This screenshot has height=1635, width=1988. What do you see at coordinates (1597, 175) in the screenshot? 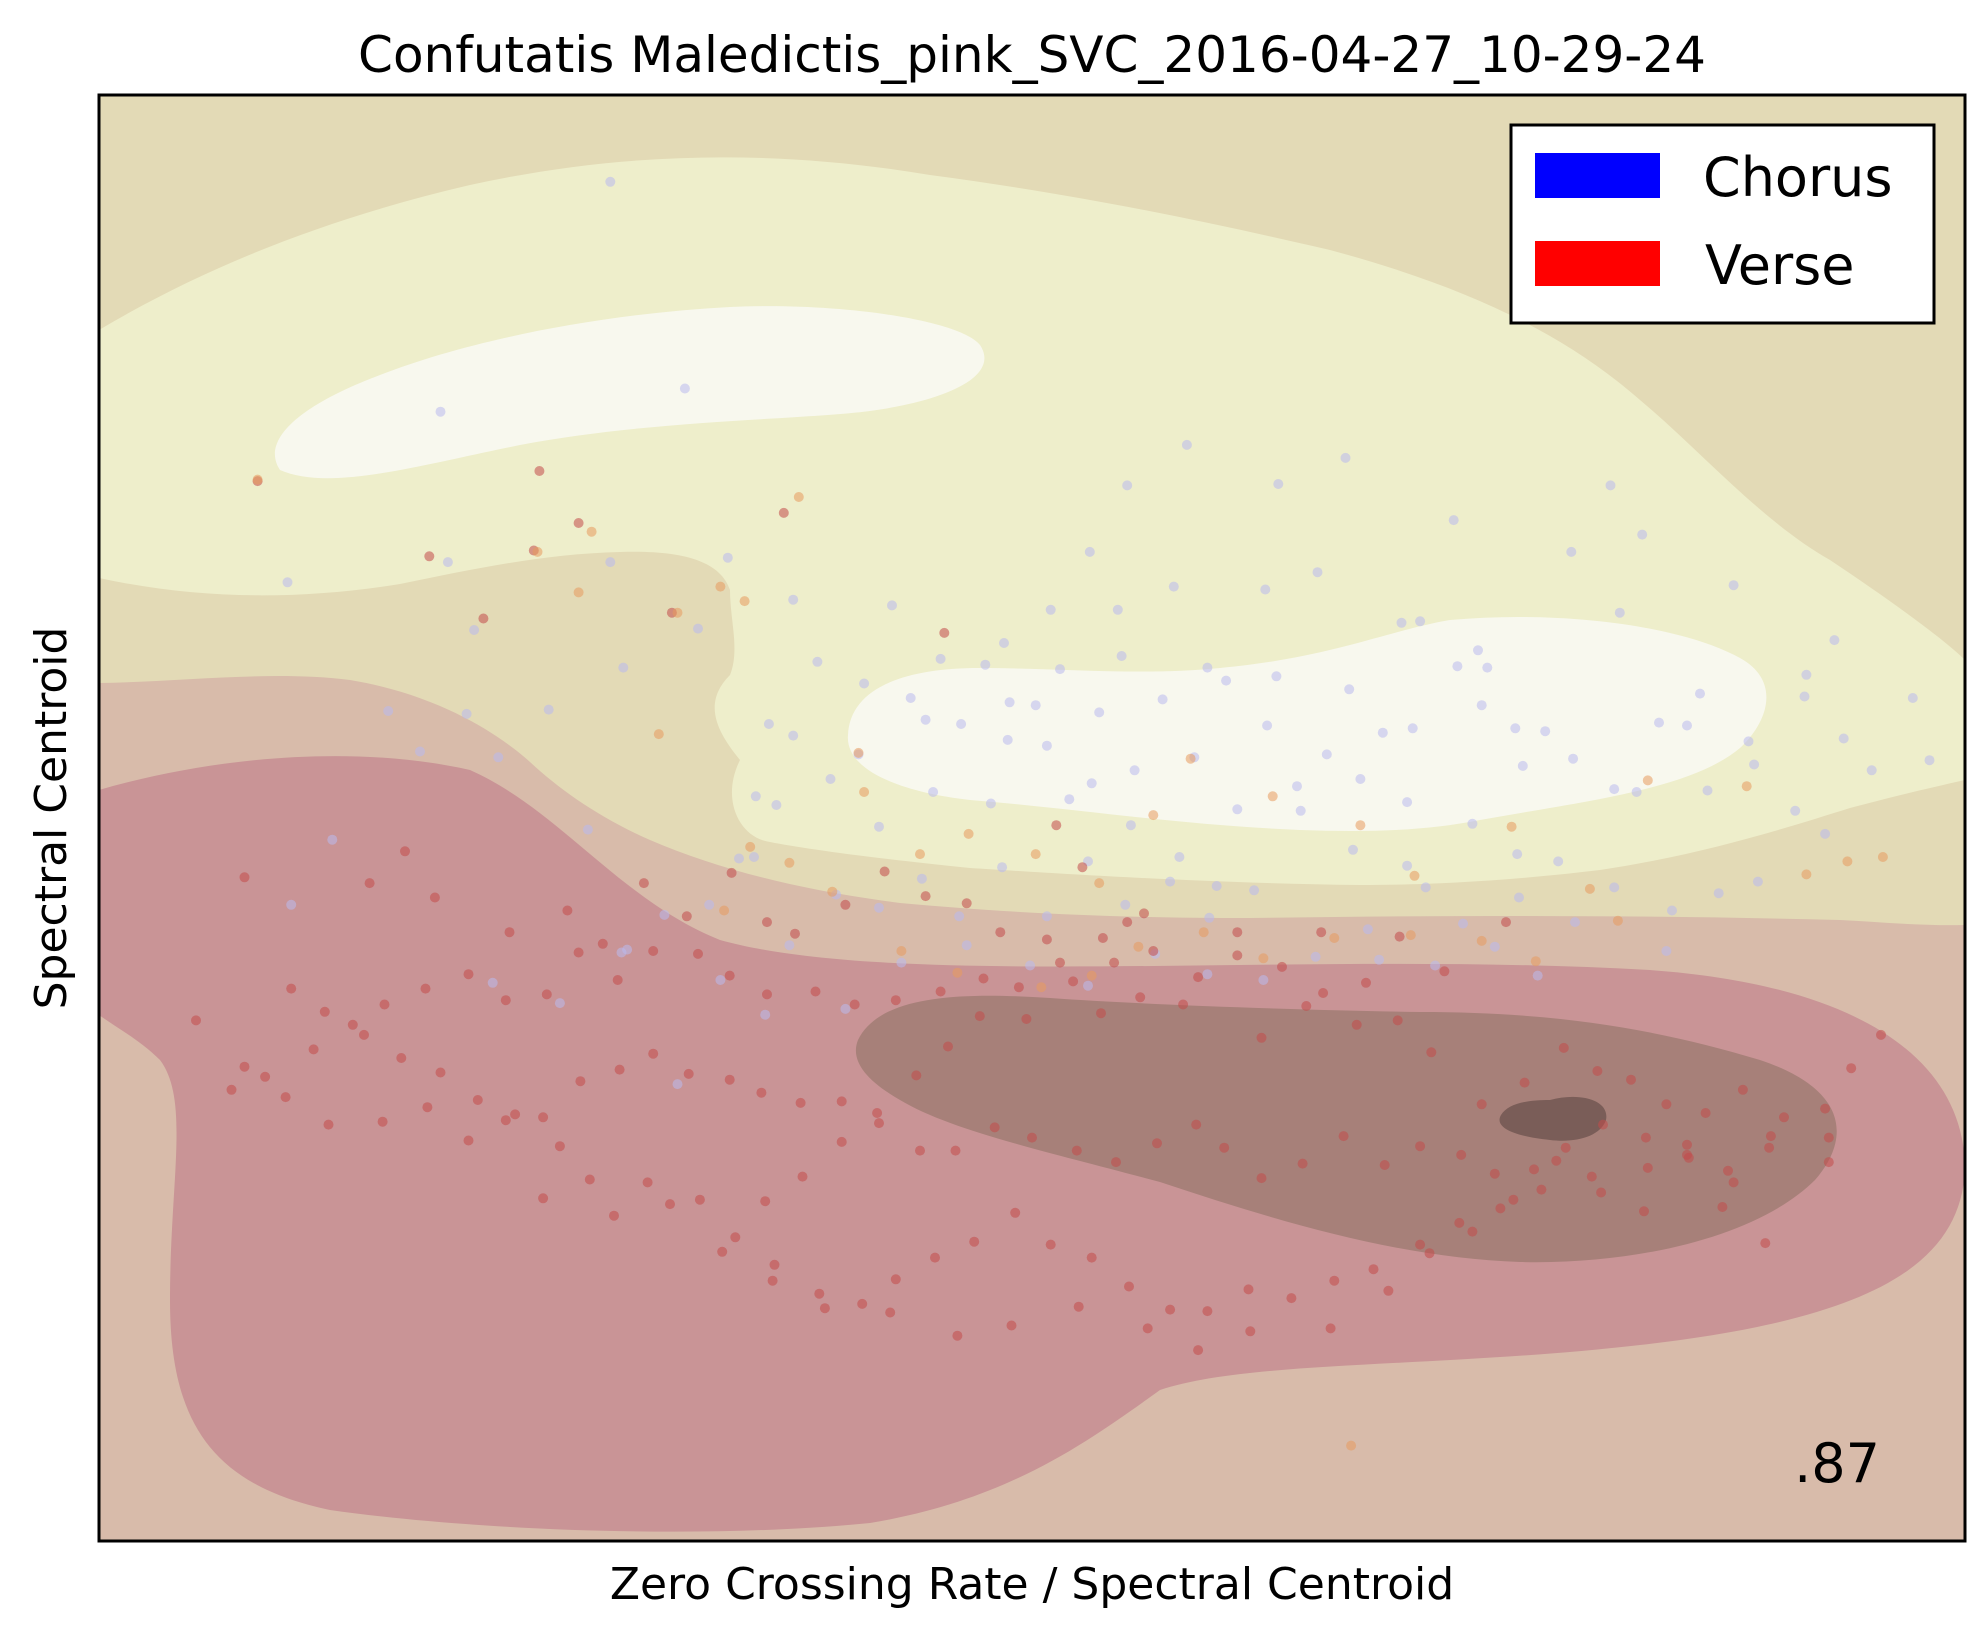
I see `legend-swatch-chorus` at bounding box center [1597, 175].